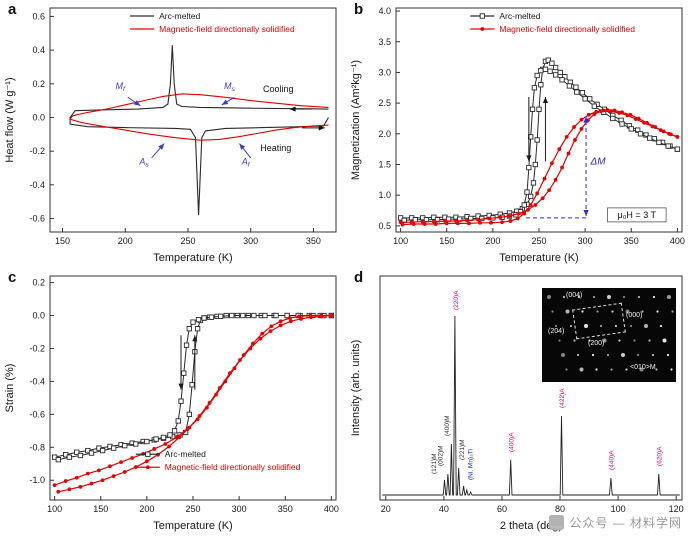 The image size is (692, 536). I want to click on svg-text: Strain (%), so click(10, 388).